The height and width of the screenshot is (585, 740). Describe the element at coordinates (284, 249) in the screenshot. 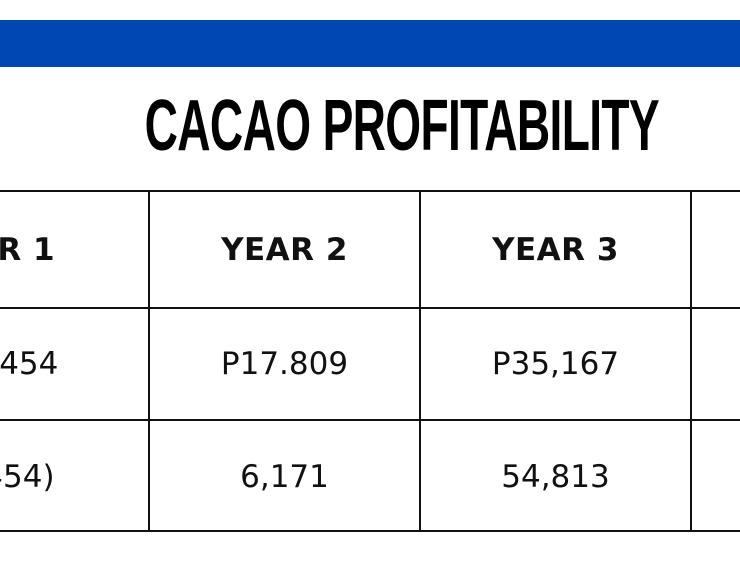

I see `header-cell-year-2: YEAR 2` at that location.